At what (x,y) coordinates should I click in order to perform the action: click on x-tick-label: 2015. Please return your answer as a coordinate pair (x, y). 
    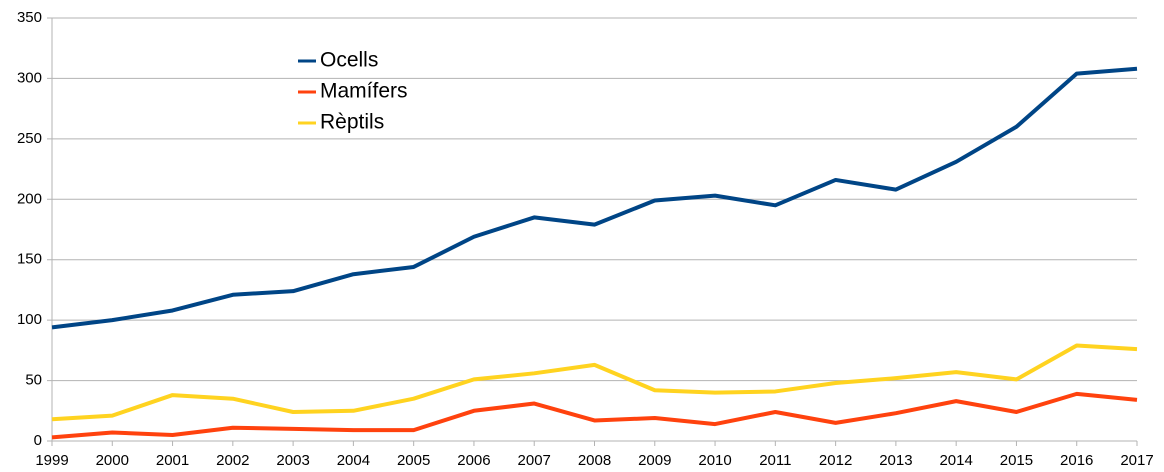
    Looking at the image, I should click on (1016, 460).